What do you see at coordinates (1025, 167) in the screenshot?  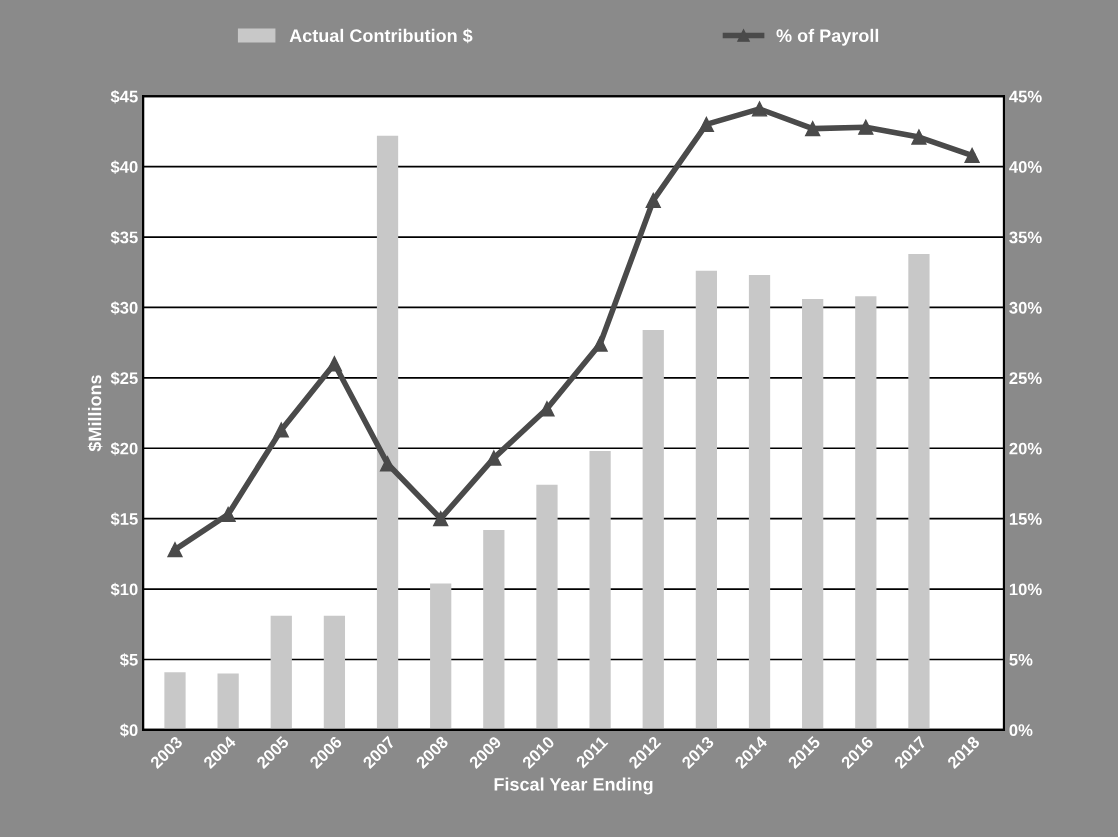 I see `y2-tick-label: 40%` at bounding box center [1025, 167].